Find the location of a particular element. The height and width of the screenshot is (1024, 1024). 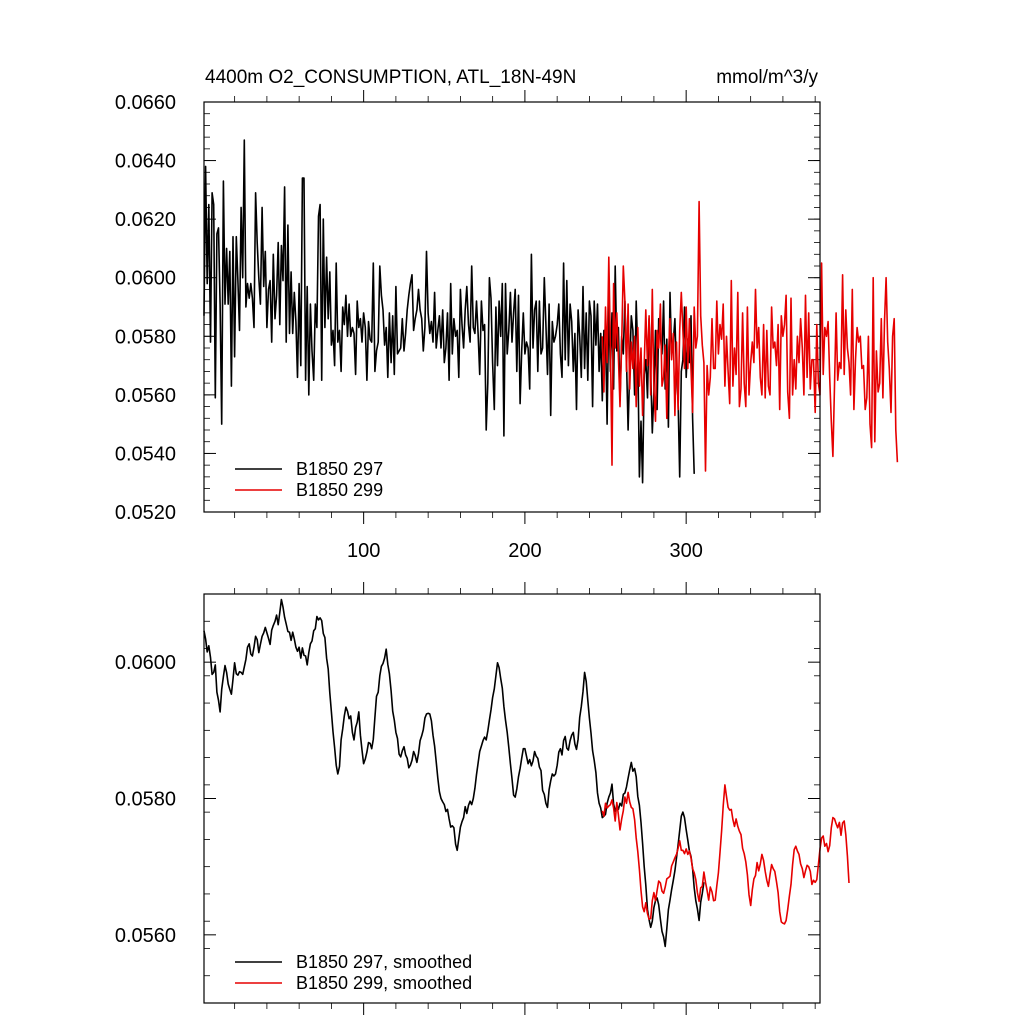

legend-label-299: B1850 299 is located at coordinates (339, 490).